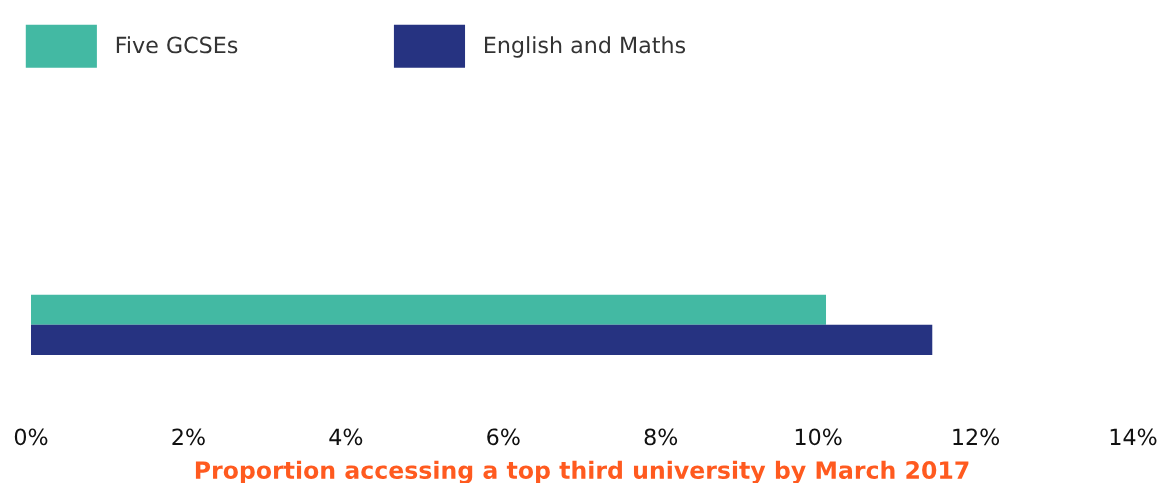 This screenshot has width=1158, height=483. Describe the element at coordinates (976, 437) in the screenshot. I see `x-tick-label: 12%` at that location.